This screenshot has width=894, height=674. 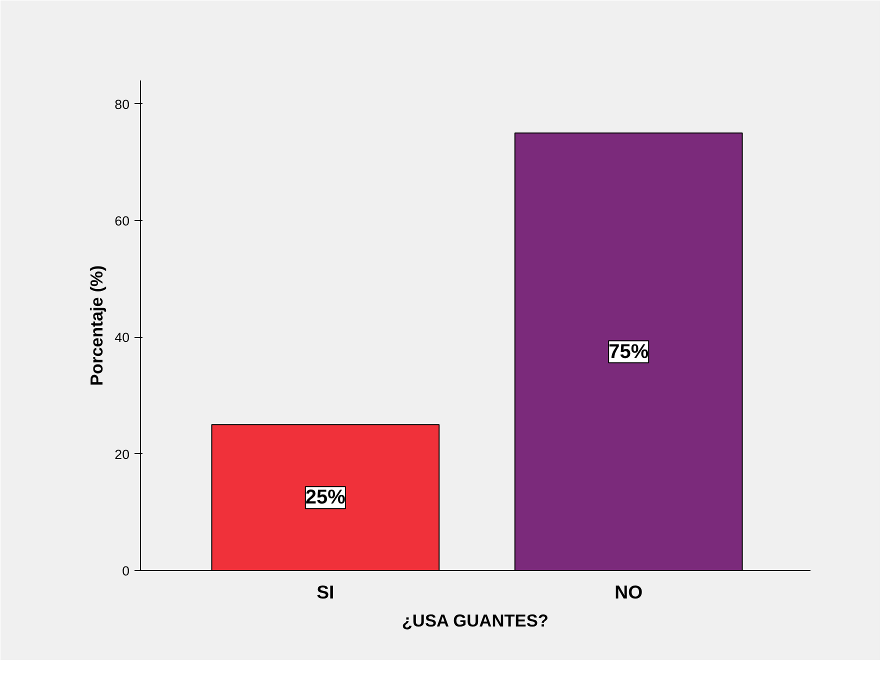 What do you see at coordinates (122, 454) in the screenshot?
I see `y-tick-label: 20` at bounding box center [122, 454].